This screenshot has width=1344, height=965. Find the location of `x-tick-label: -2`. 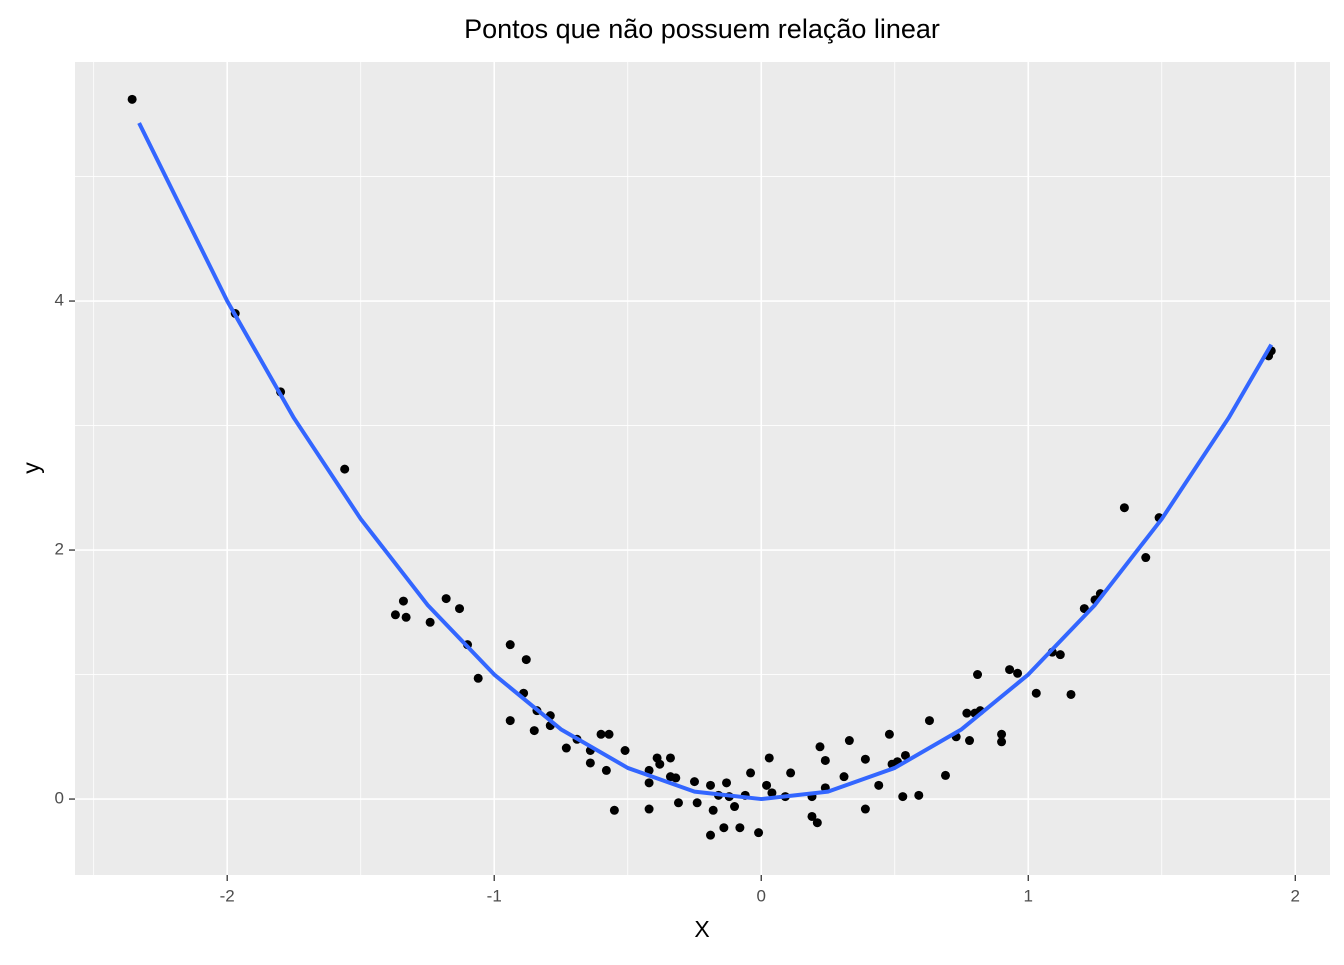

x-tick-label: -2 is located at coordinates (227, 895).